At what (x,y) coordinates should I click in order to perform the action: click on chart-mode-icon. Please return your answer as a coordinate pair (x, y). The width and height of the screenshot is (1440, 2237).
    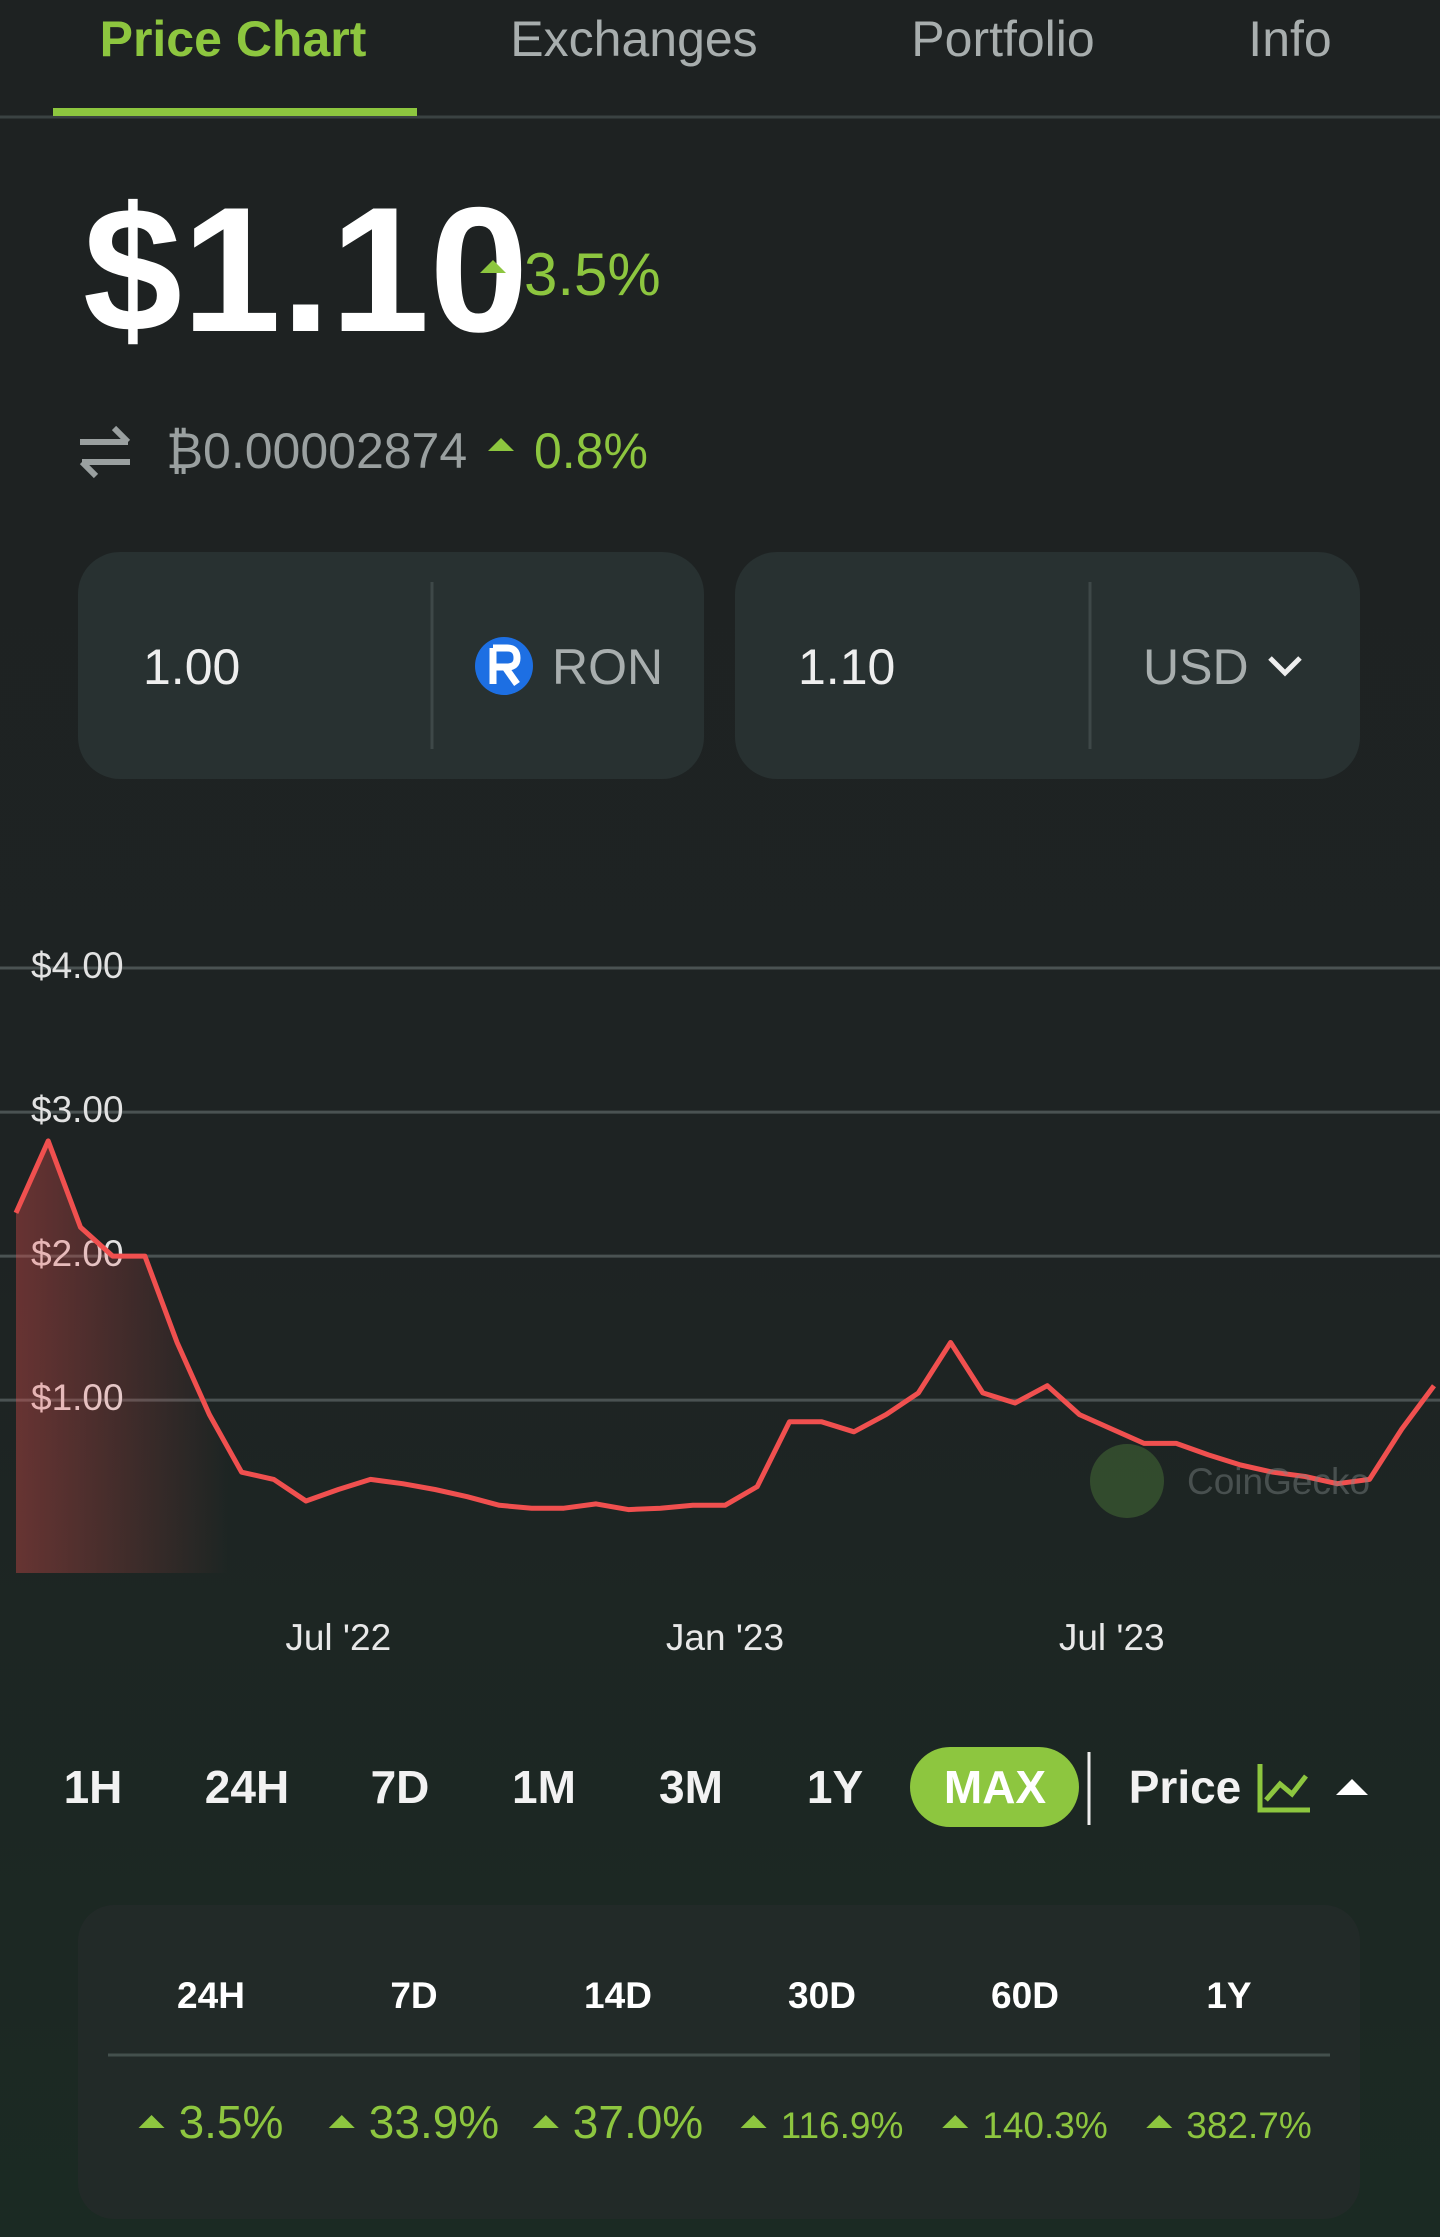
    Looking at the image, I should click on (1283, 1788).